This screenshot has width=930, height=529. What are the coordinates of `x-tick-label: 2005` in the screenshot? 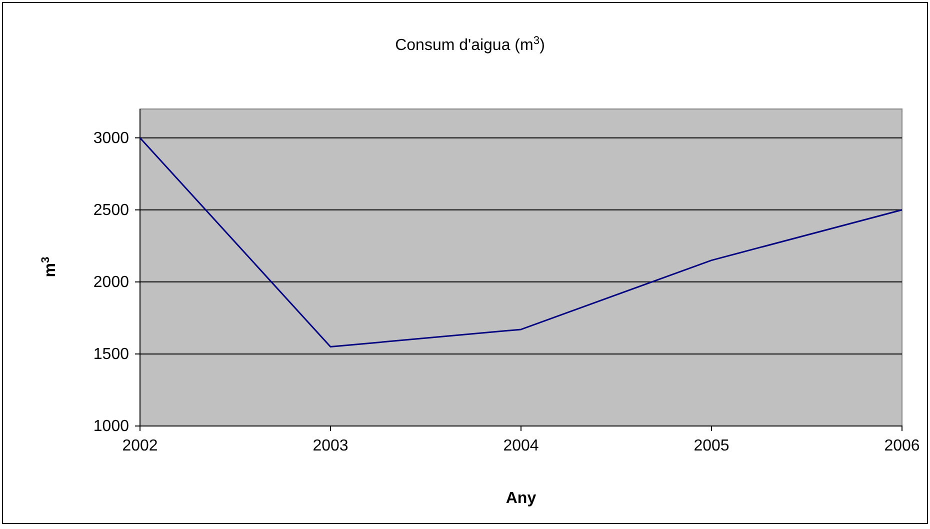 It's located at (712, 445).